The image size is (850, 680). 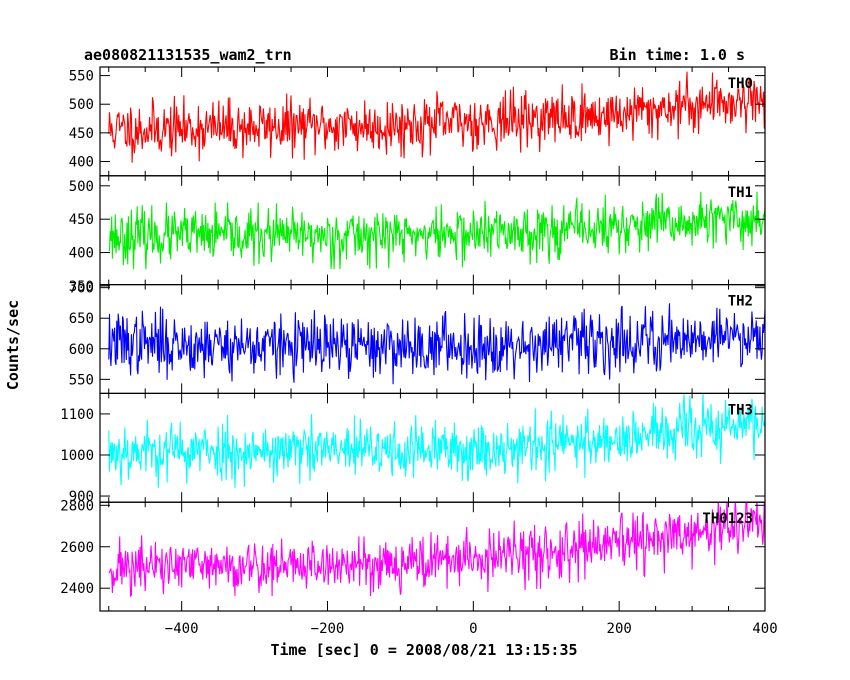 What do you see at coordinates (188, 55) in the screenshot?
I see `chart-title: ae080821131535_wam2_trn` at bounding box center [188, 55].